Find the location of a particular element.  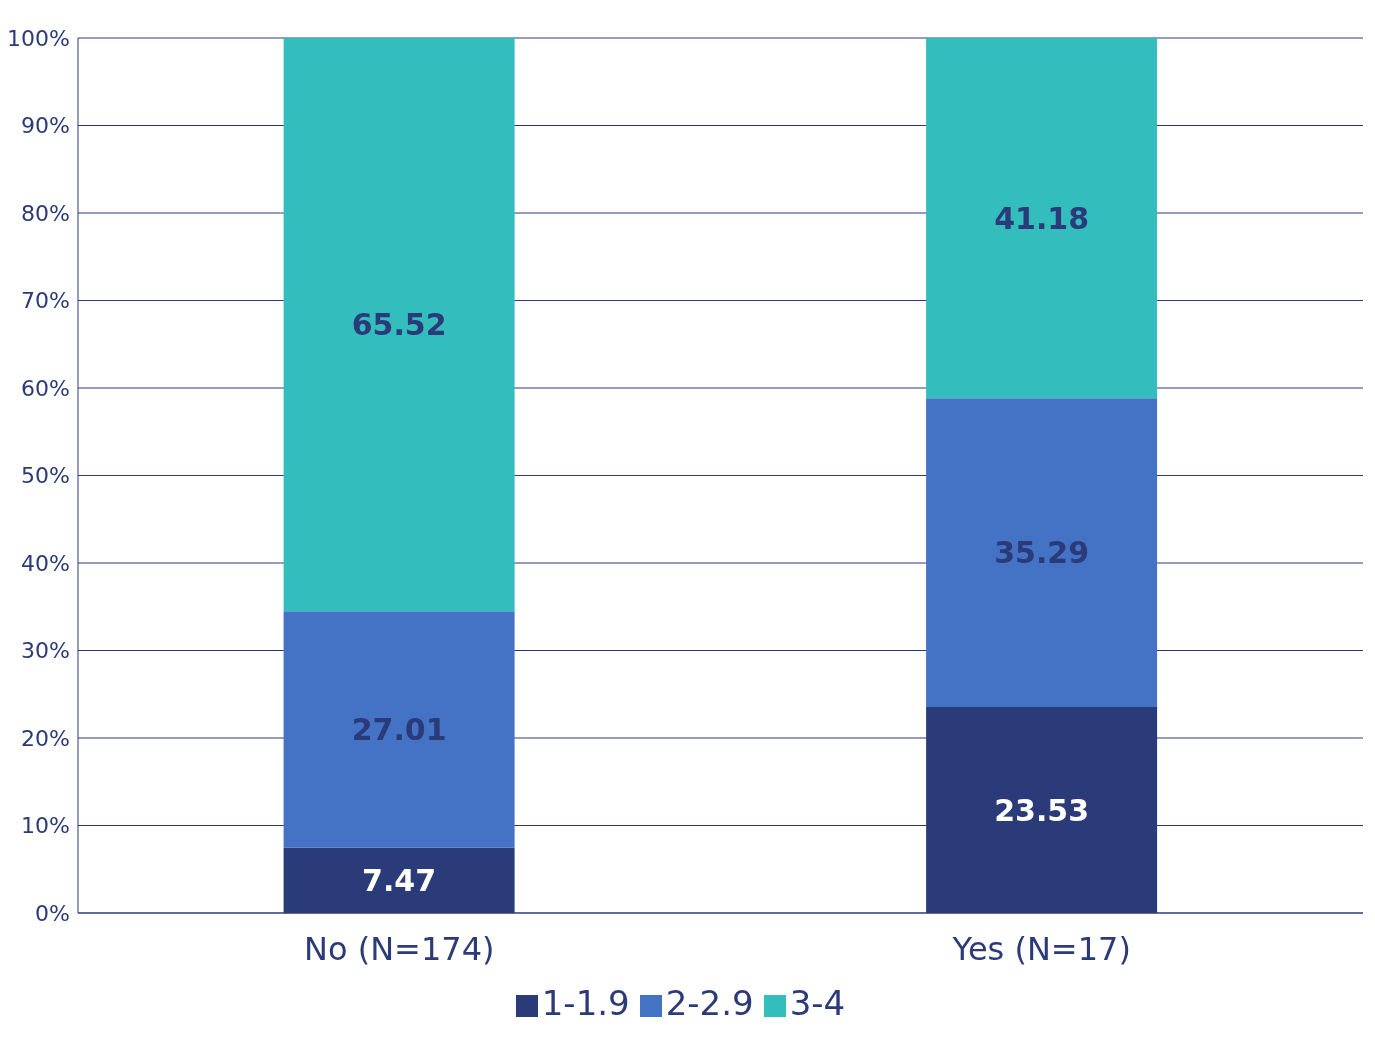

legend-label: 1-1.9 is located at coordinates (585, 1003).